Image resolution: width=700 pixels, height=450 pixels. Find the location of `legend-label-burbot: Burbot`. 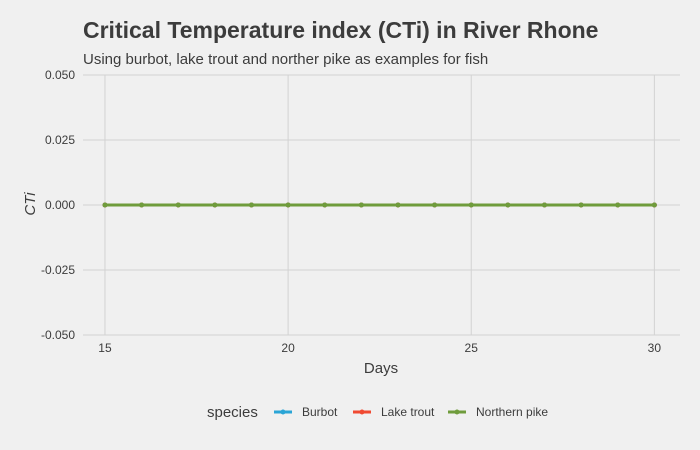

legend-label-burbot: Burbot is located at coordinates (320, 412).